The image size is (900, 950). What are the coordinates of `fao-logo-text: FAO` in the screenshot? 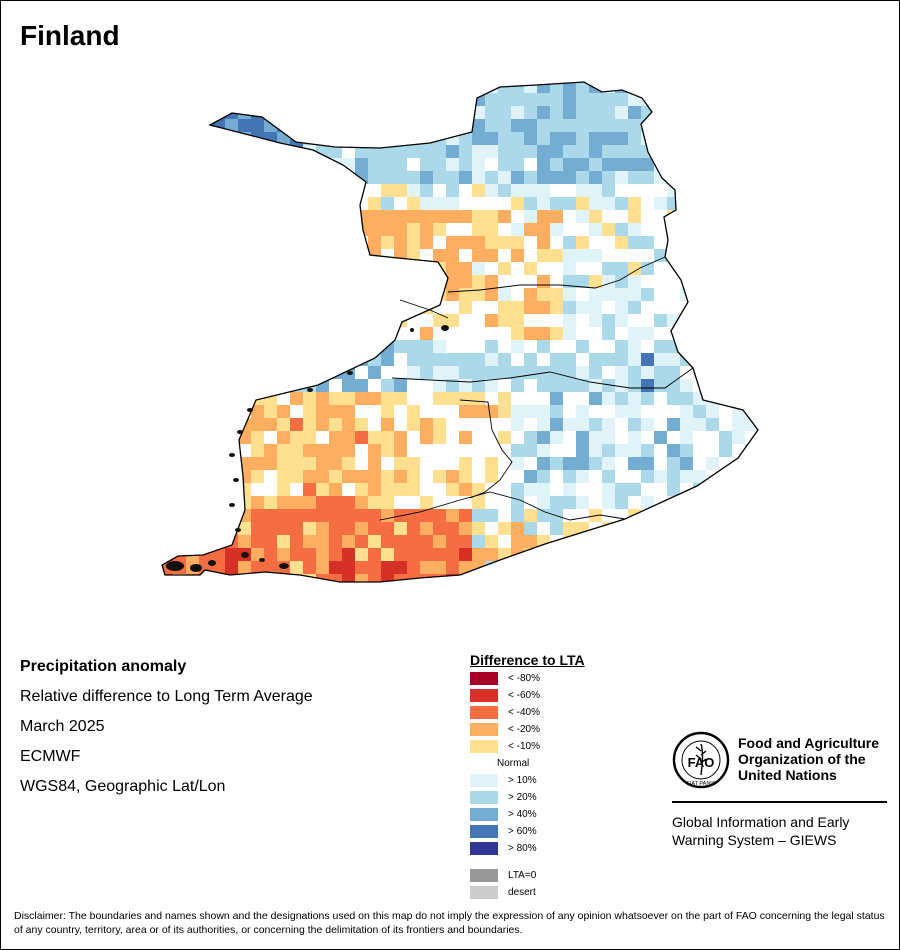 It's located at (701, 762).